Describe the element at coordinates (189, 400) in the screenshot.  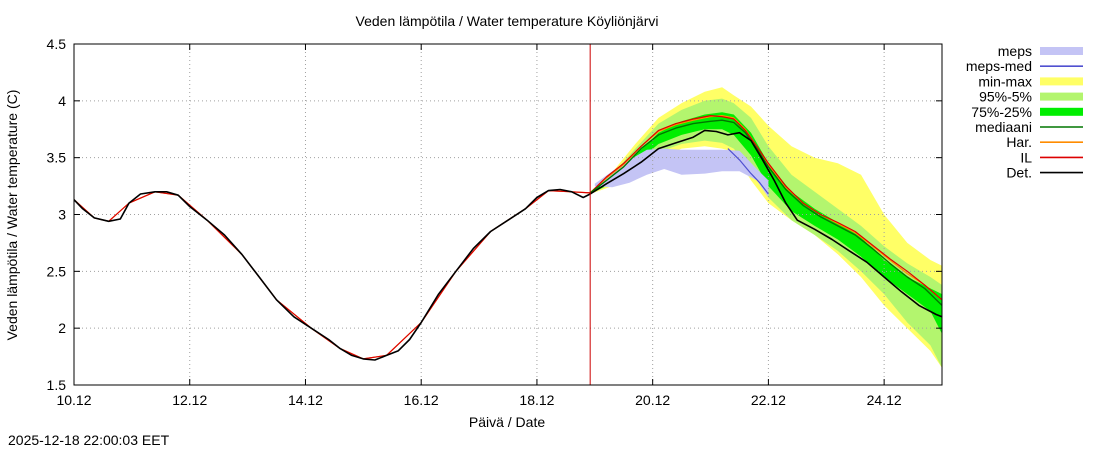
I see `x-tick-label: 12.12` at that location.